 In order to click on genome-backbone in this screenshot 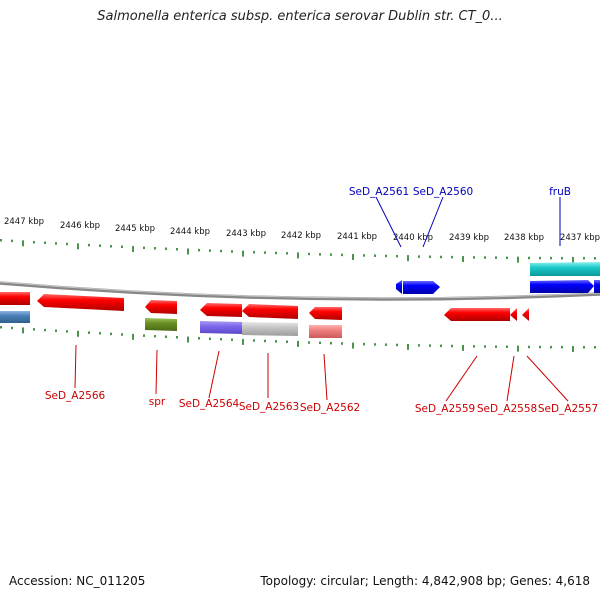, I will do `click(300, 291)`.